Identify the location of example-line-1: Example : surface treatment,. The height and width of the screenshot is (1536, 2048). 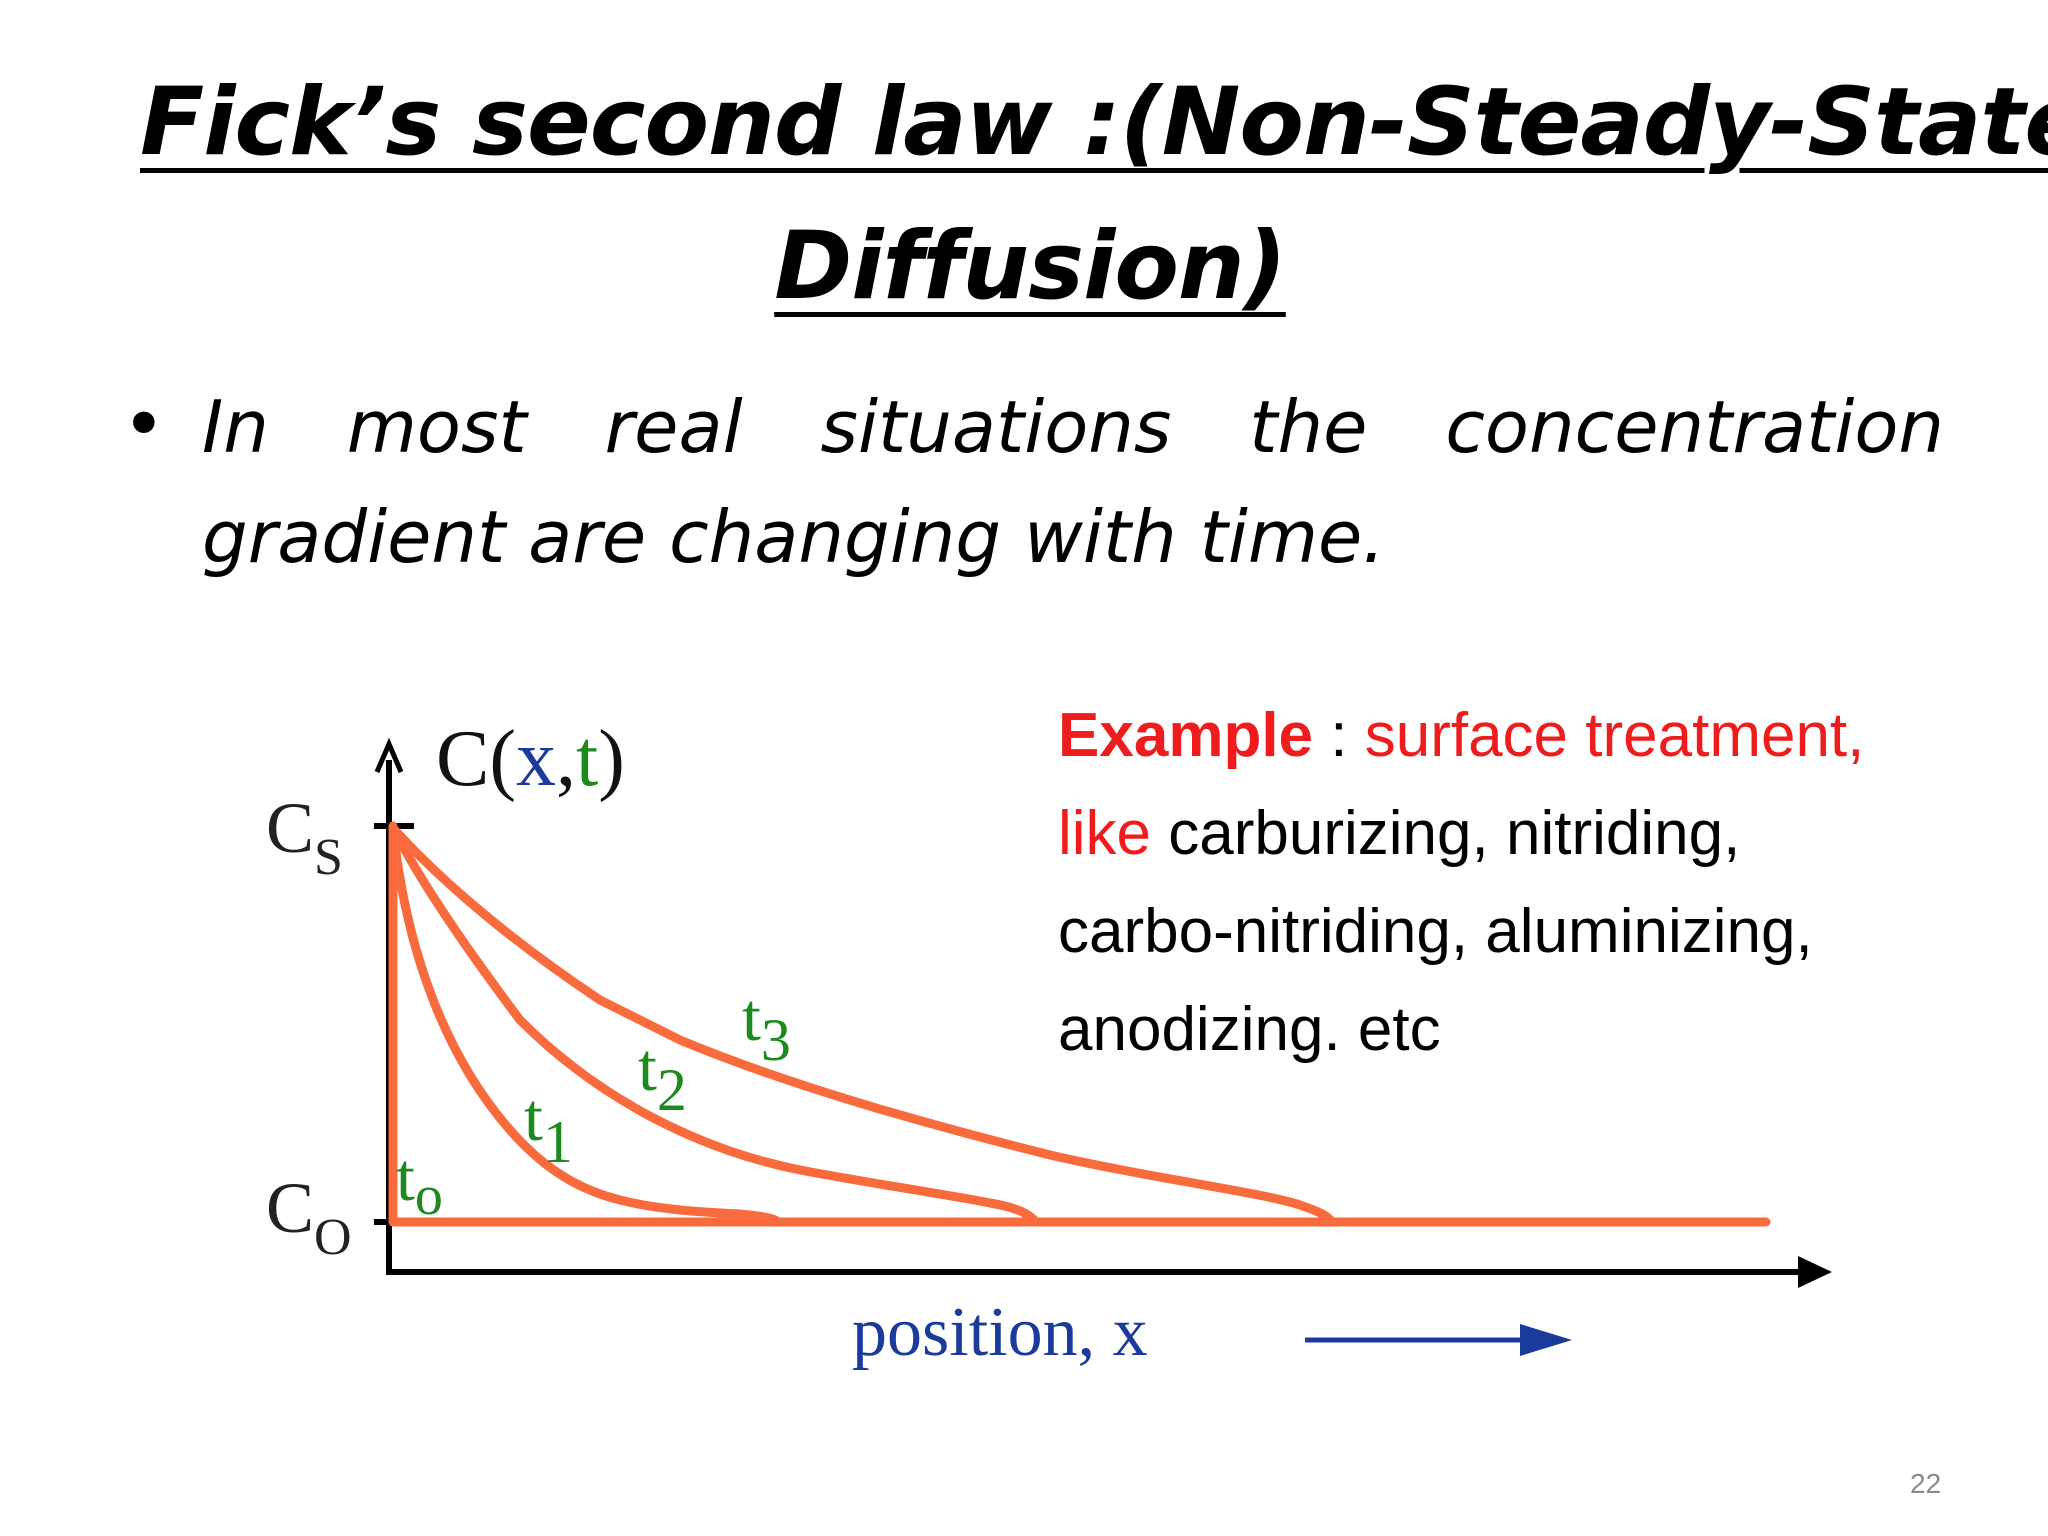
(1461, 735).